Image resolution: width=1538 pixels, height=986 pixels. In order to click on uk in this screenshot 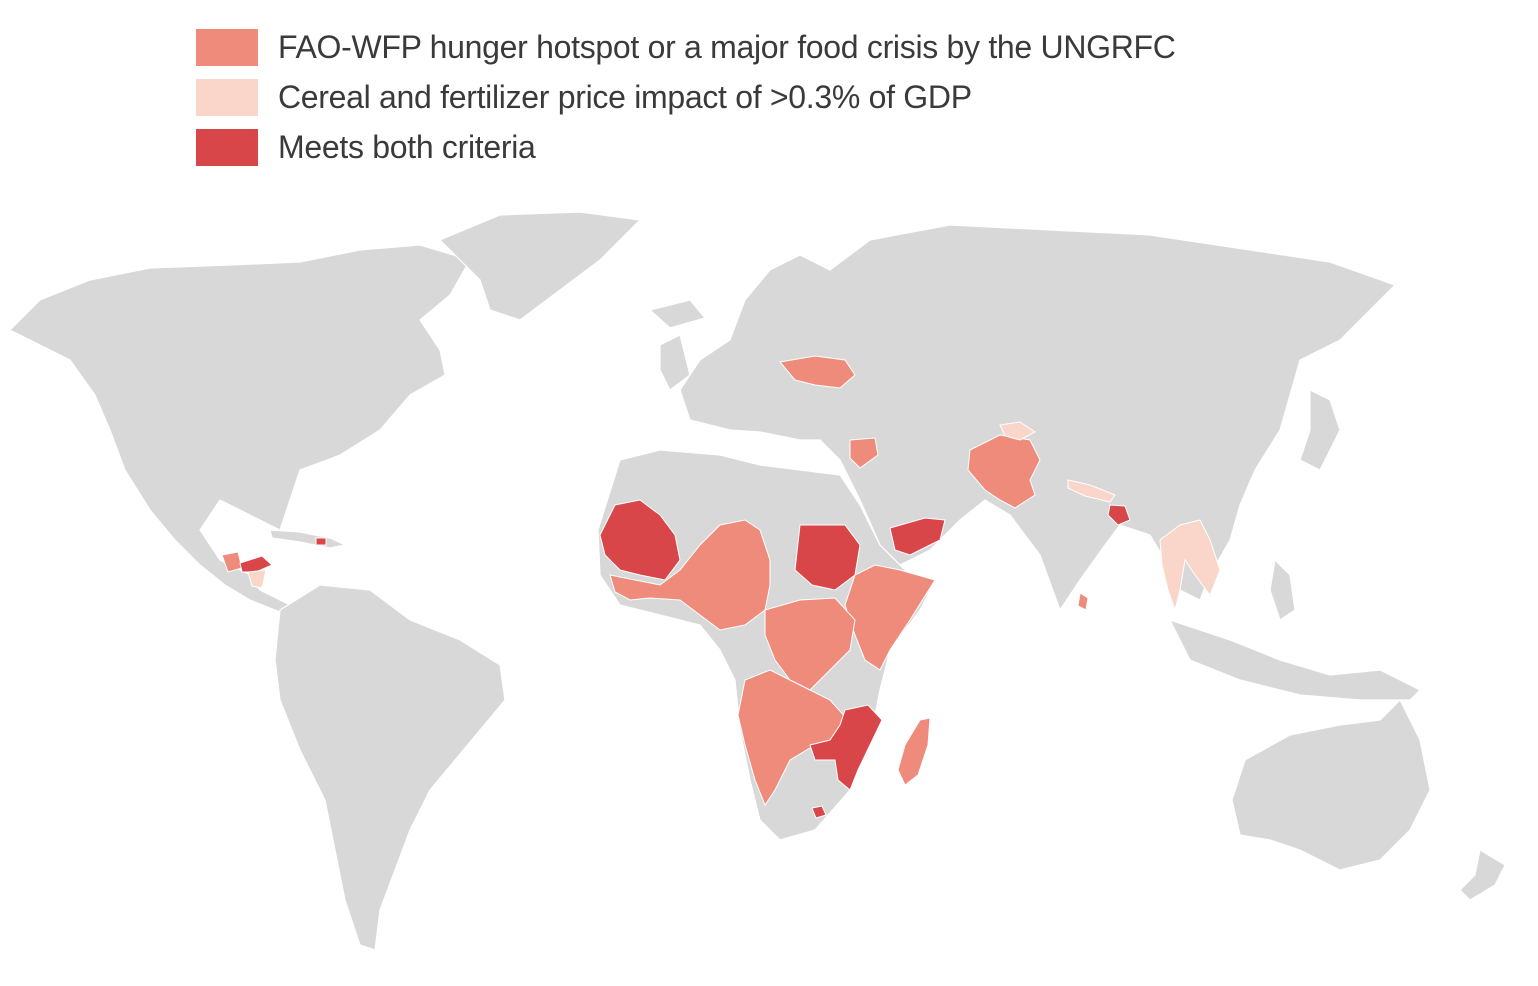, I will do `click(675, 362)`.